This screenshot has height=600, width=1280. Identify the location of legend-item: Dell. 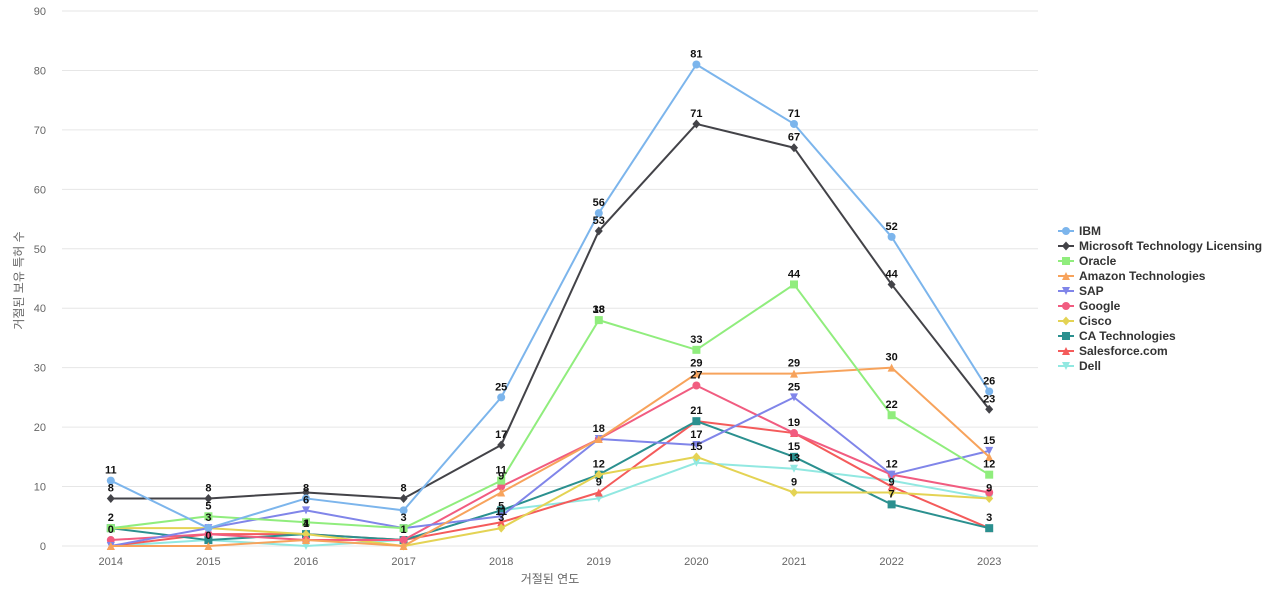
(1079, 366).